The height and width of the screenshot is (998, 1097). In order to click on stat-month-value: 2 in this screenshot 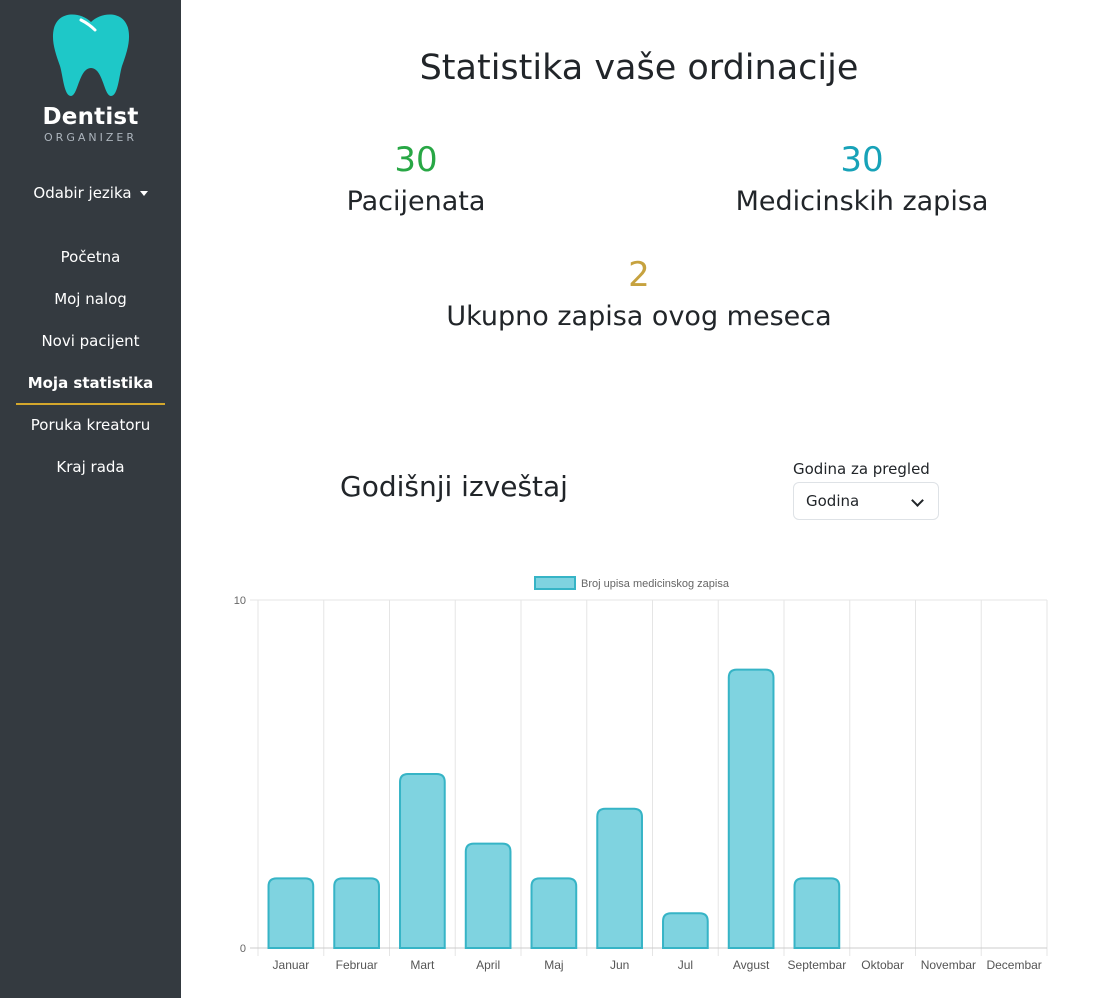, I will do `click(639, 275)`.